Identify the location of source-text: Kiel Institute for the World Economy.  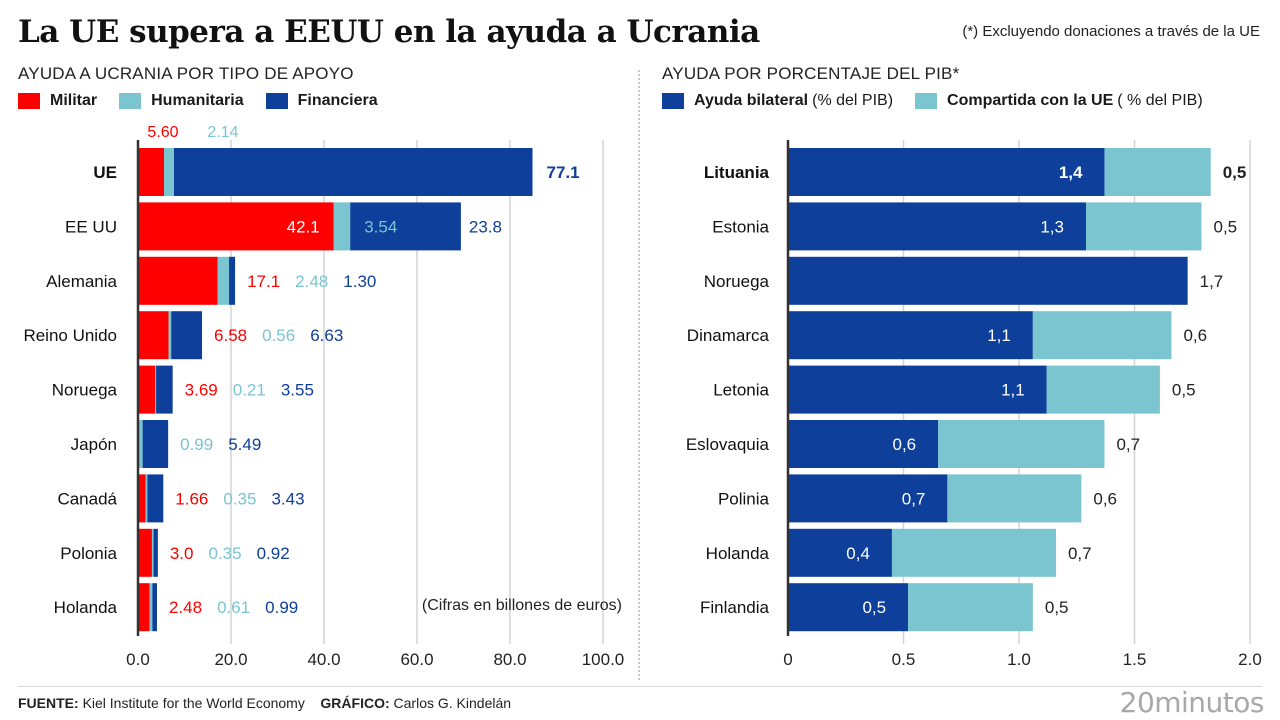
(193, 703).